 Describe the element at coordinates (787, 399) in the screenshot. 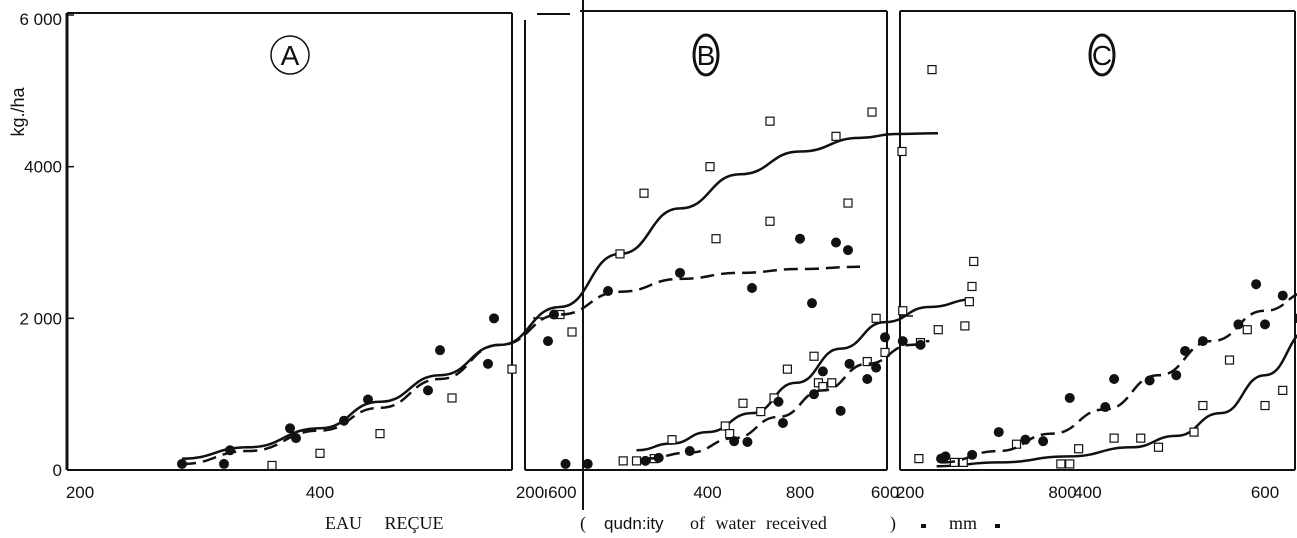

I see `panel-b-dashed-curve` at that location.